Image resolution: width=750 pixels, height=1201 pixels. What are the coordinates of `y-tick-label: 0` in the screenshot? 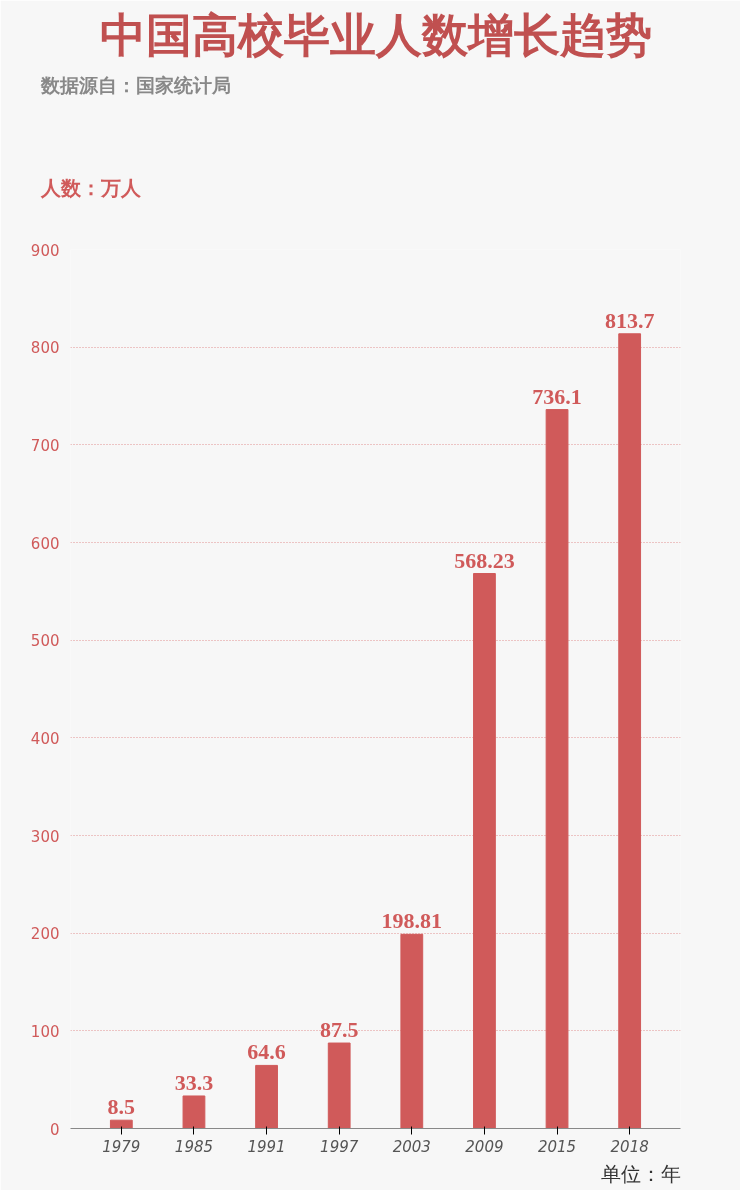 It's located at (54, 1129).